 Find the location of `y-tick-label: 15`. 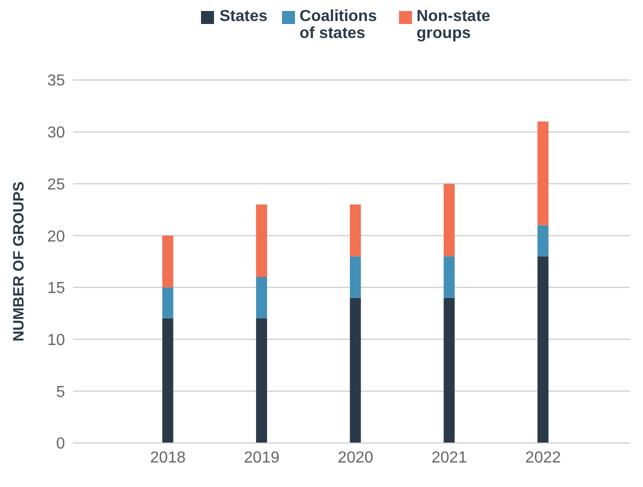

y-tick-label: 15 is located at coordinates (56, 289).